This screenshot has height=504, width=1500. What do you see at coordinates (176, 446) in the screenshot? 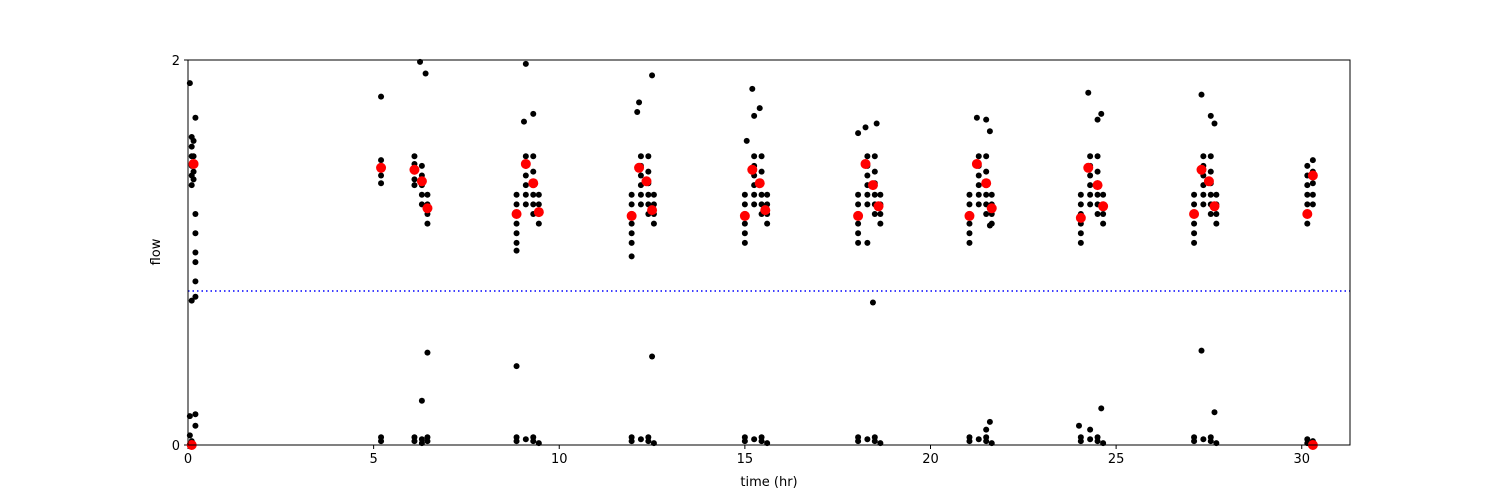
I see `y-tick-label: 0` at bounding box center [176, 446].